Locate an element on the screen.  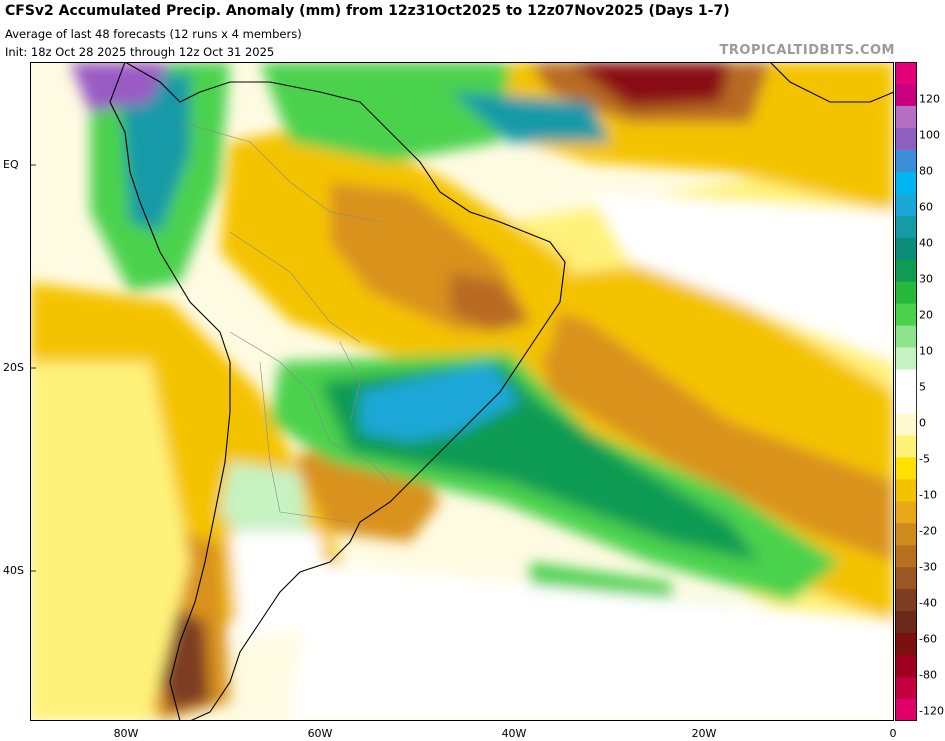
colorbar-label: 0 is located at coordinates (922, 423).